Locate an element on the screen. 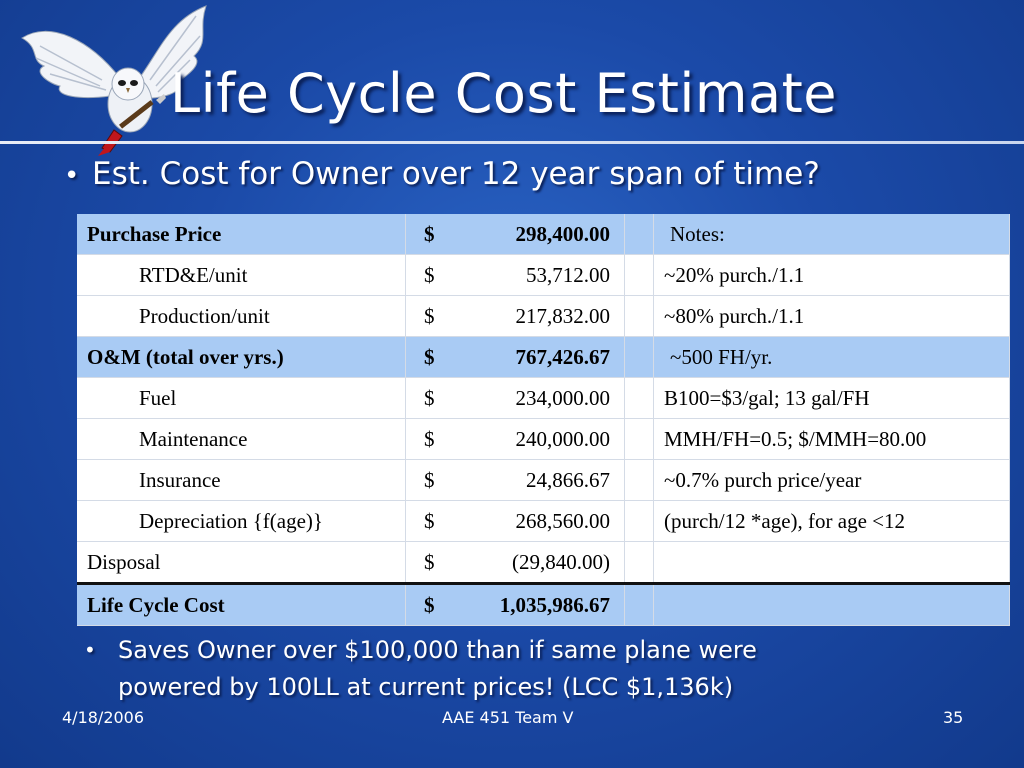 The height and width of the screenshot is (768, 1024). row-label: Disposal is located at coordinates (241, 562).